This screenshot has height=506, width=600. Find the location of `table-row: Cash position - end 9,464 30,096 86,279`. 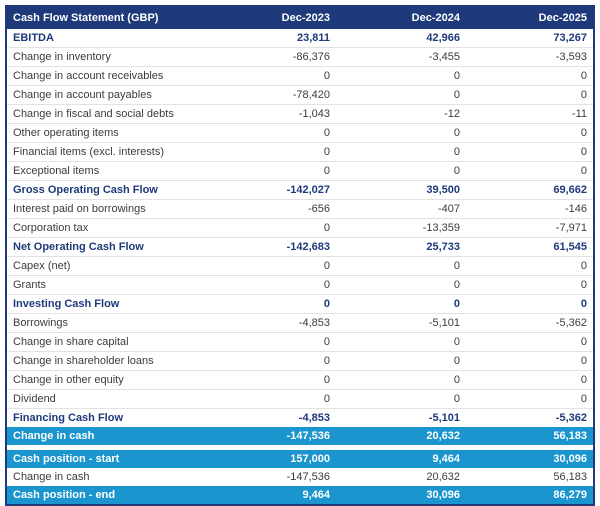

table-row: Cash position - end 9,464 30,096 86,279 is located at coordinates (300, 495).